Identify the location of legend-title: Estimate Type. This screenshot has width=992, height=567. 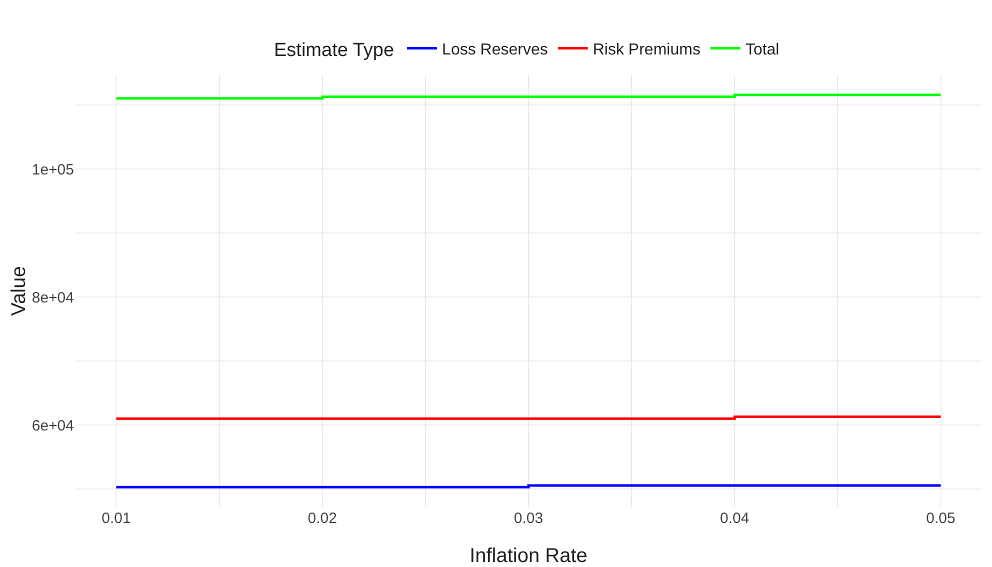
(334, 51).